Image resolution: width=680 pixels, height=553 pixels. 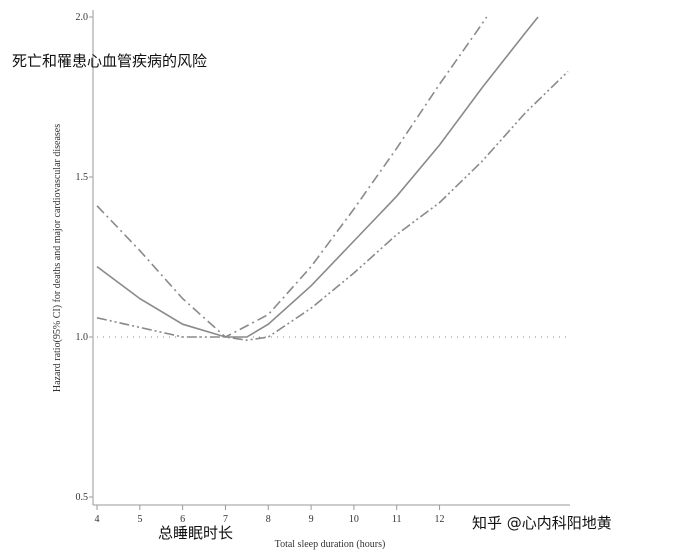 What do you see at coordinates (354, 519) in the screenshot?
I see `x-tick-label: 10` at bounding box center [354, 519].